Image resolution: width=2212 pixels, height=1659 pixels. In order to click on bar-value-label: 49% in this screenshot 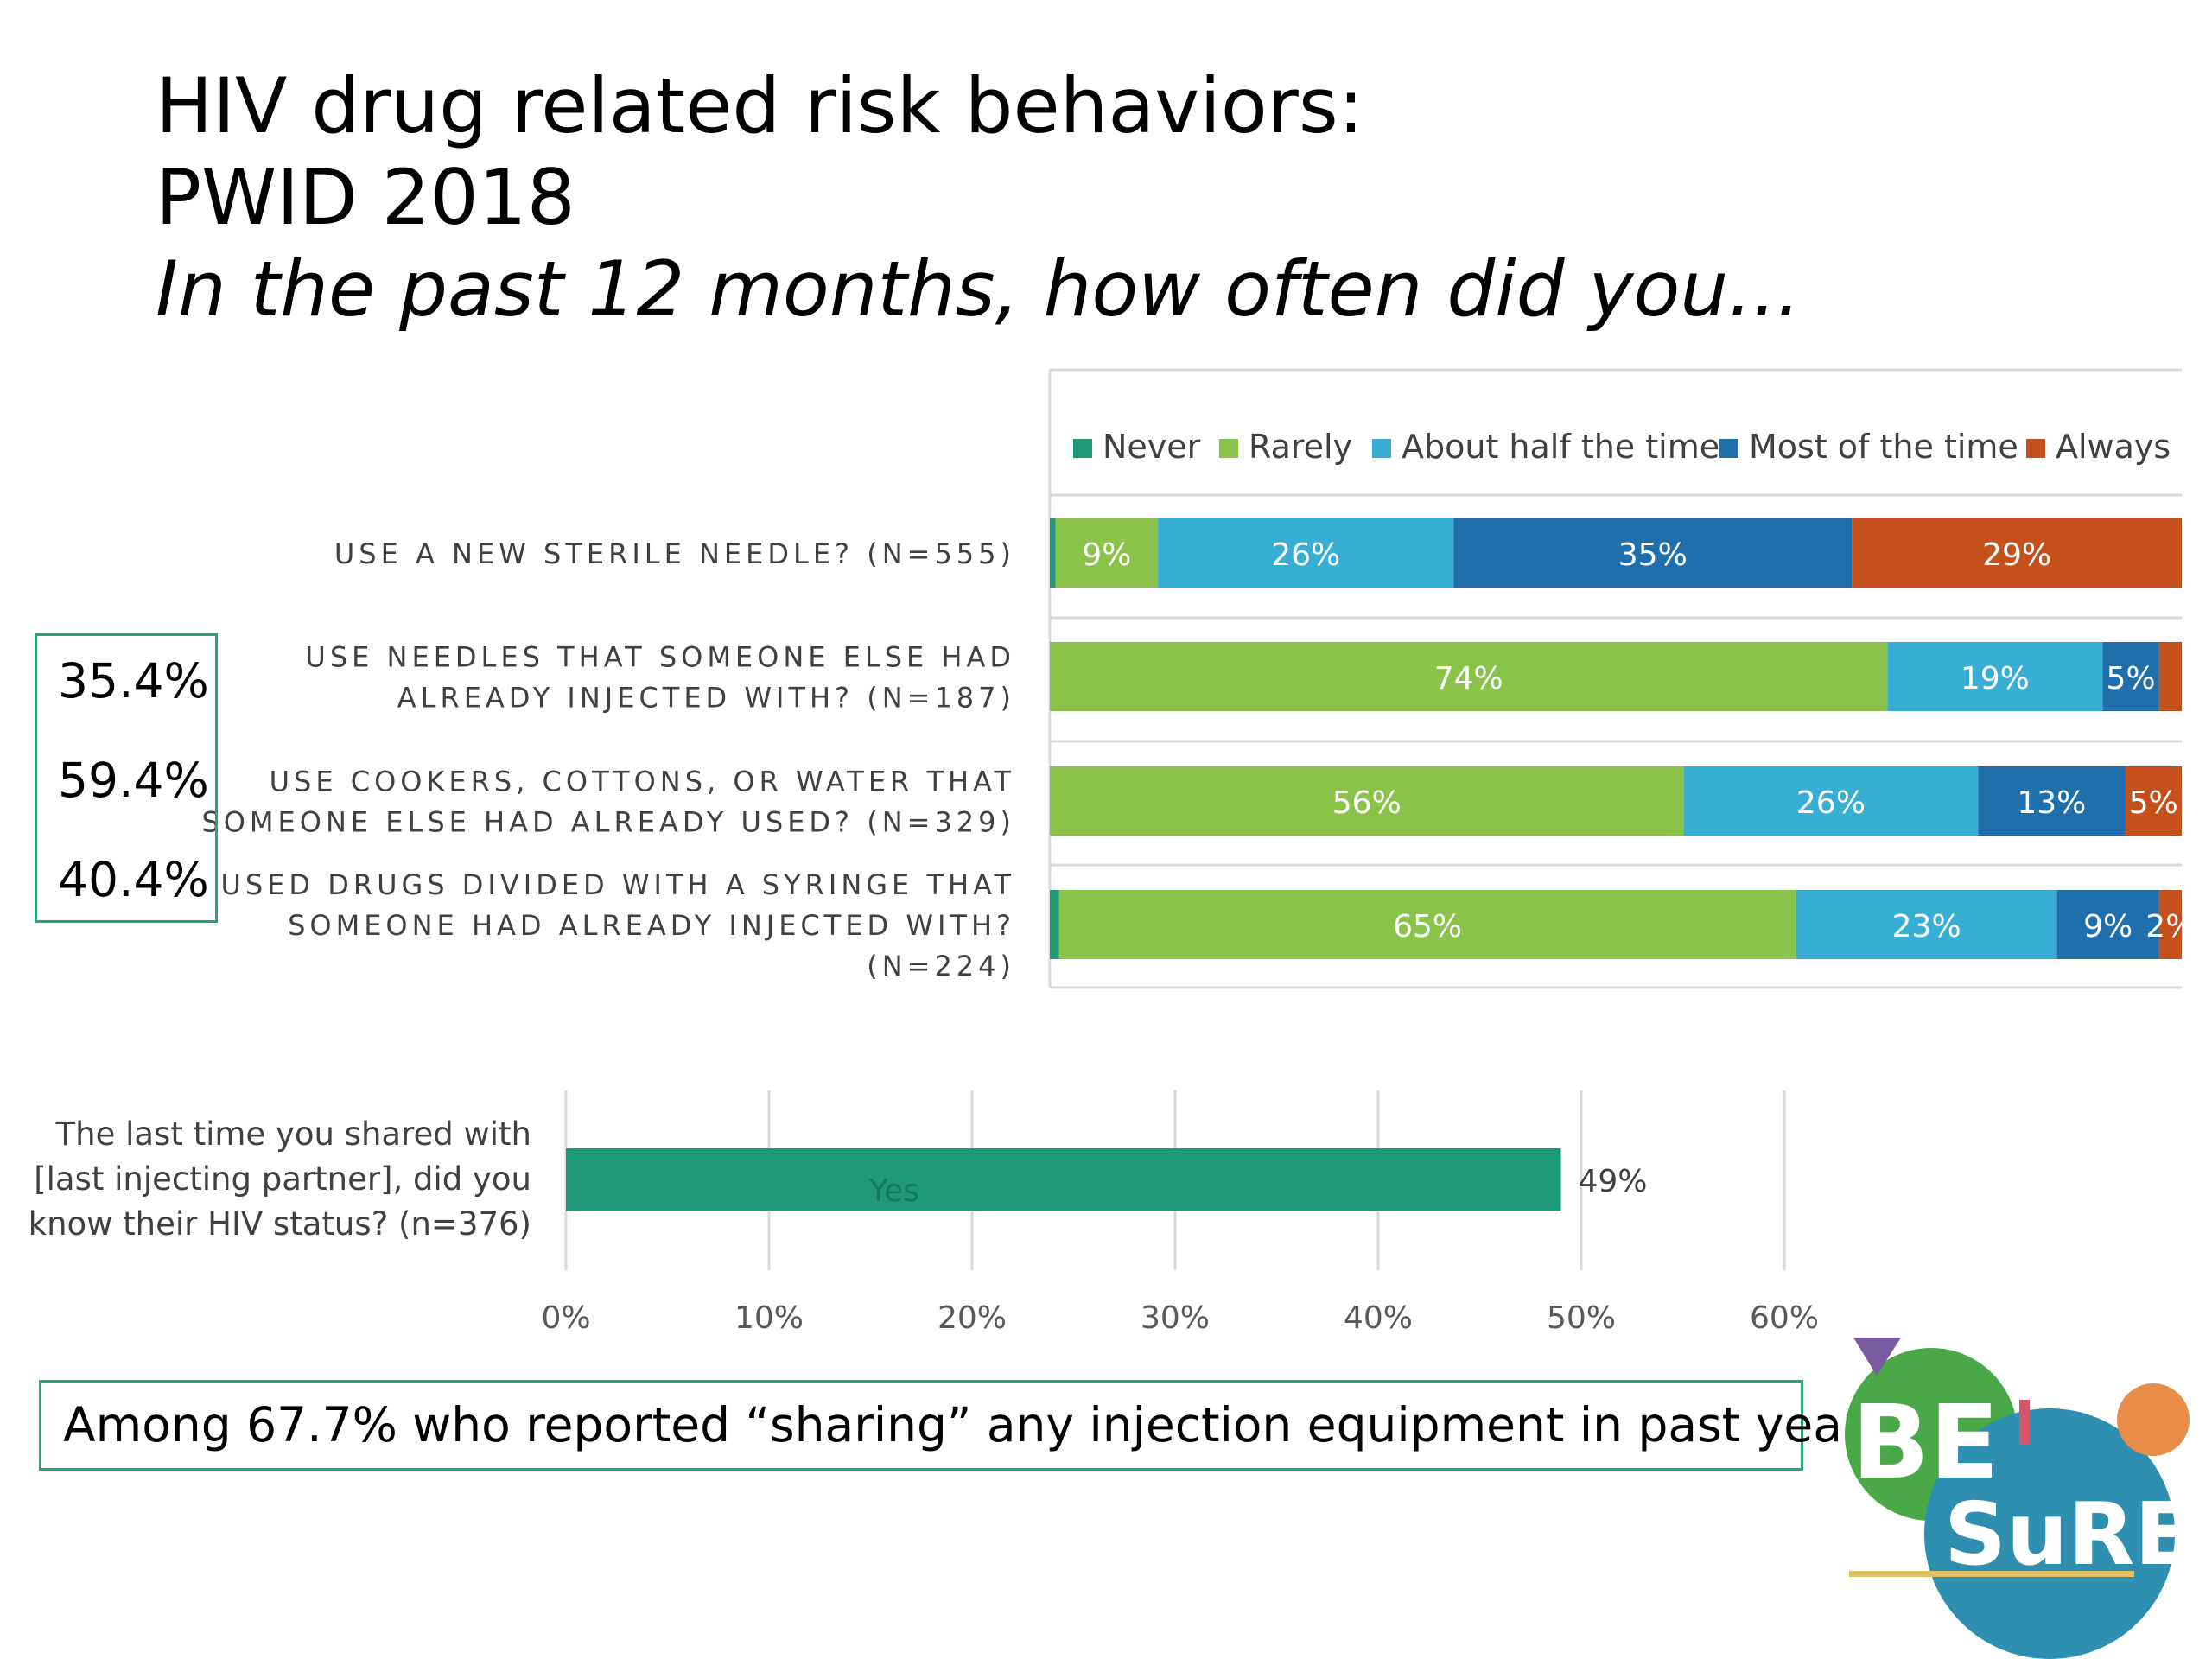, I will do `click(1613, 1181)`.